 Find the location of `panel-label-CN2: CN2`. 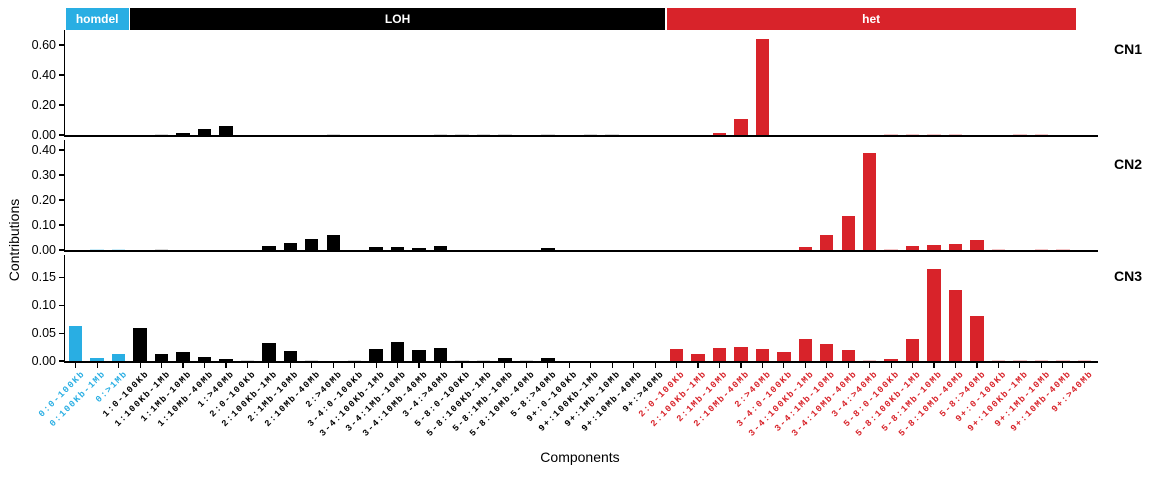

panel-label-CN2: CN2 is located at coordinates (1127, 164).